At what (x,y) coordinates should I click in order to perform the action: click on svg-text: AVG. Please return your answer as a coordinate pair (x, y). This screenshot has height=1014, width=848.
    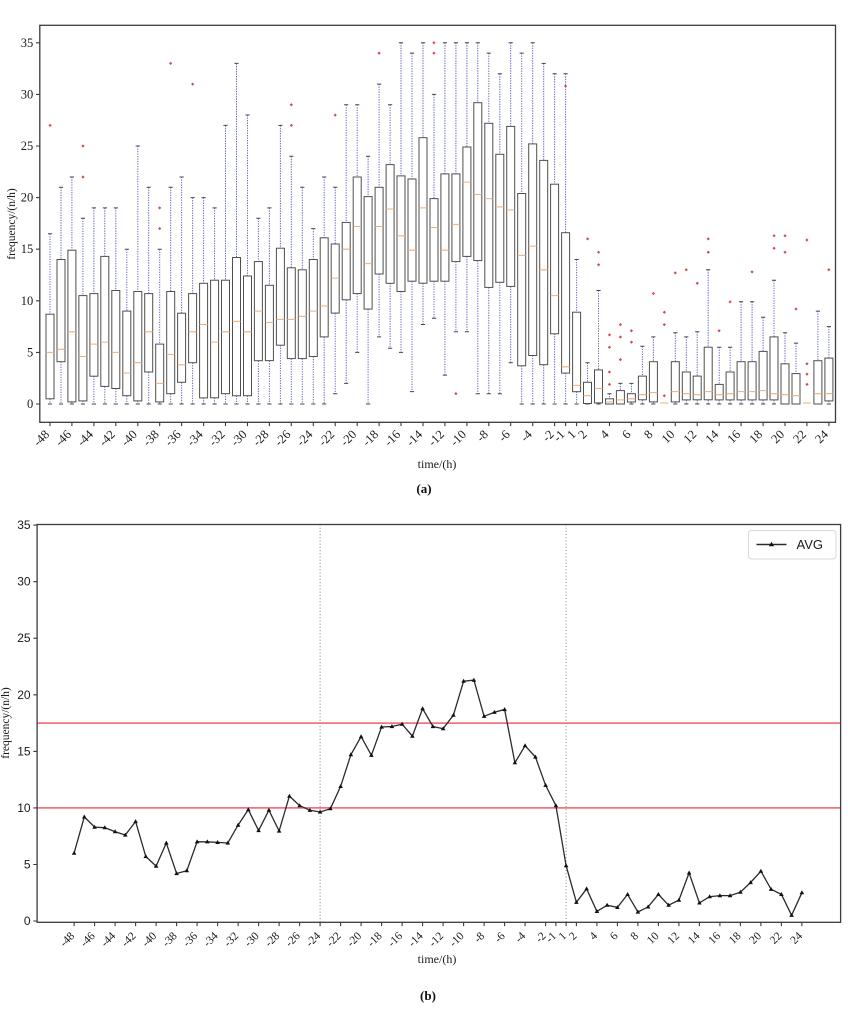
    Looking at the image, I should click on (810, 544).